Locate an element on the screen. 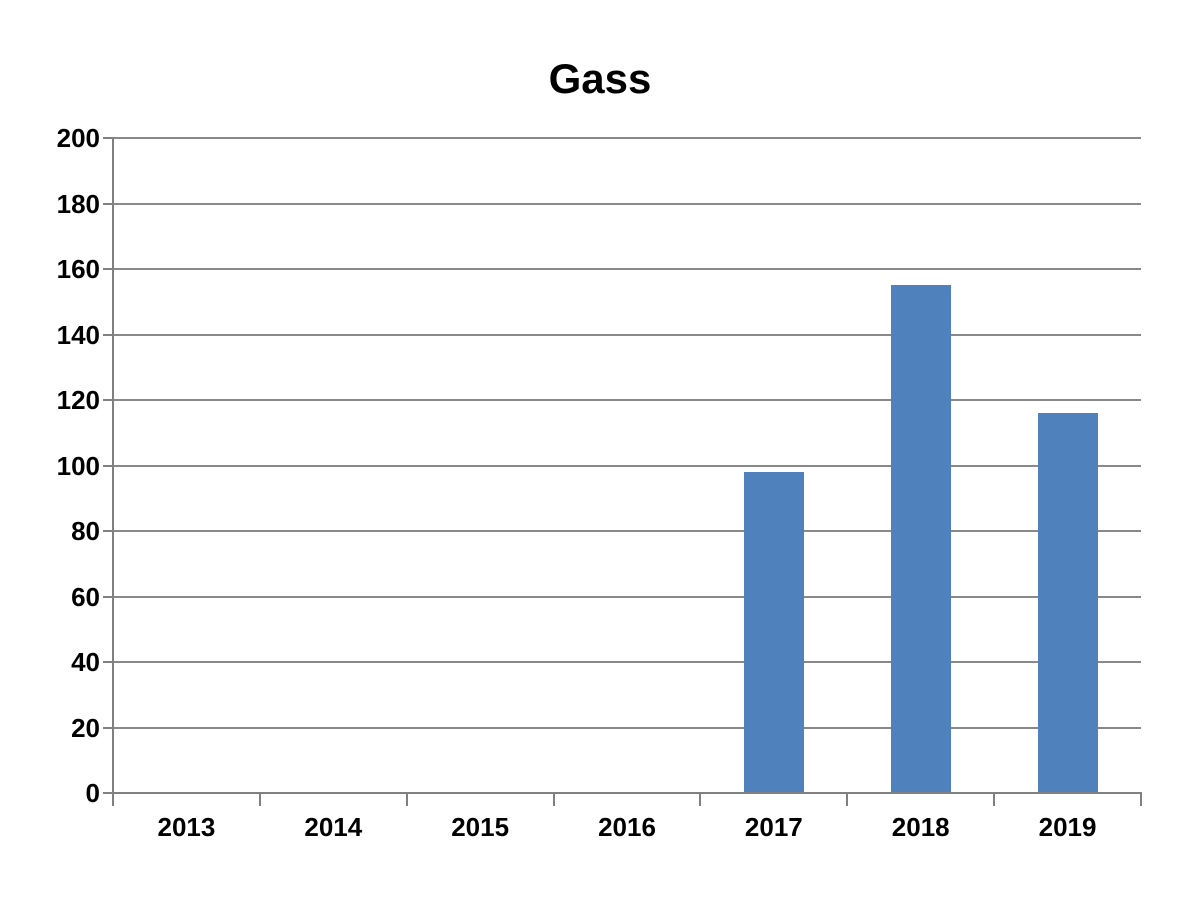 This screenshot has width=1200, height=900. y-axis-tick-label: 20 is located at coordinates (85, 727).